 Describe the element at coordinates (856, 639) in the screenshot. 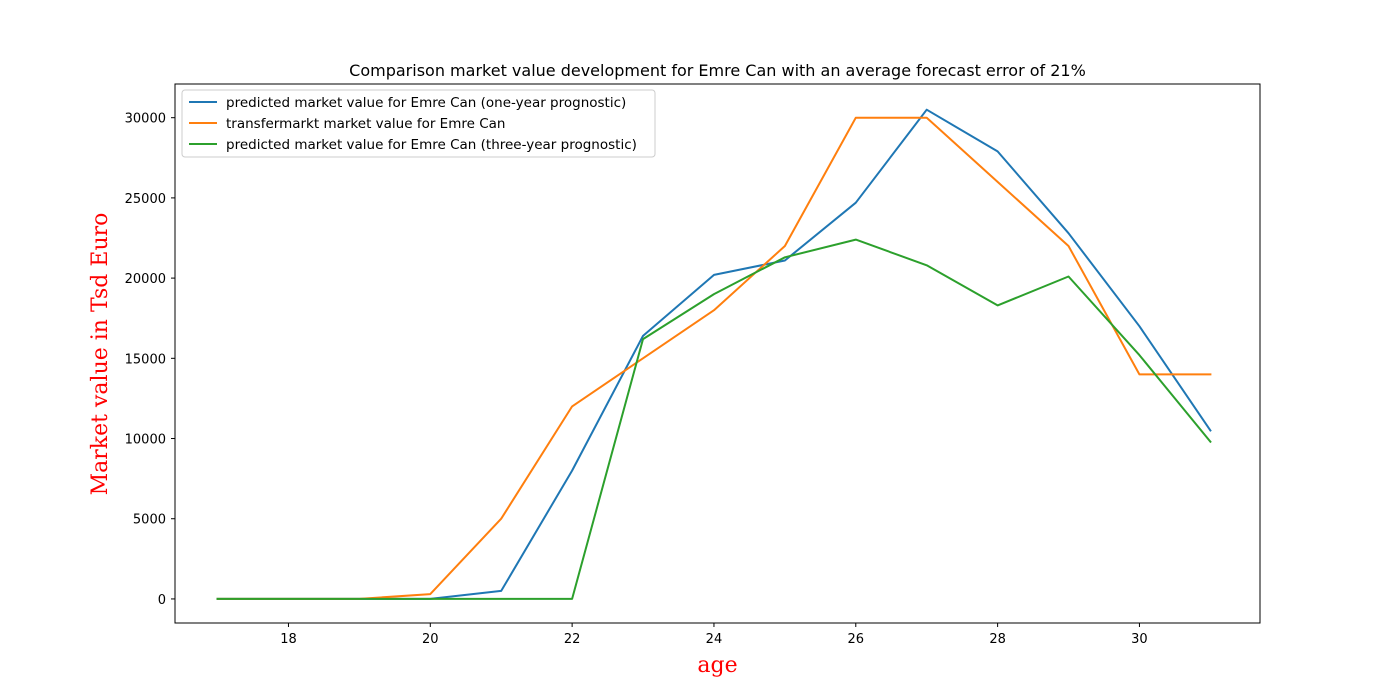

I see `x-tick-label: 26` at that location.